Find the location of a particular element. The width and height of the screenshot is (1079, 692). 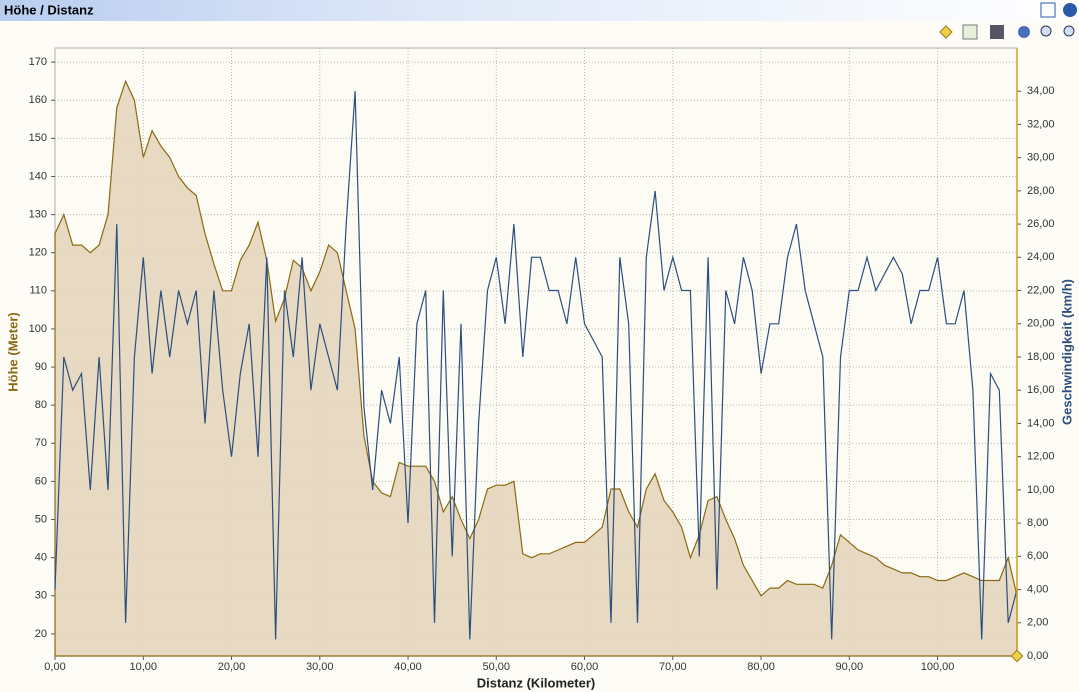

y-tick-label: 120 is located at coordinates (38, 253).